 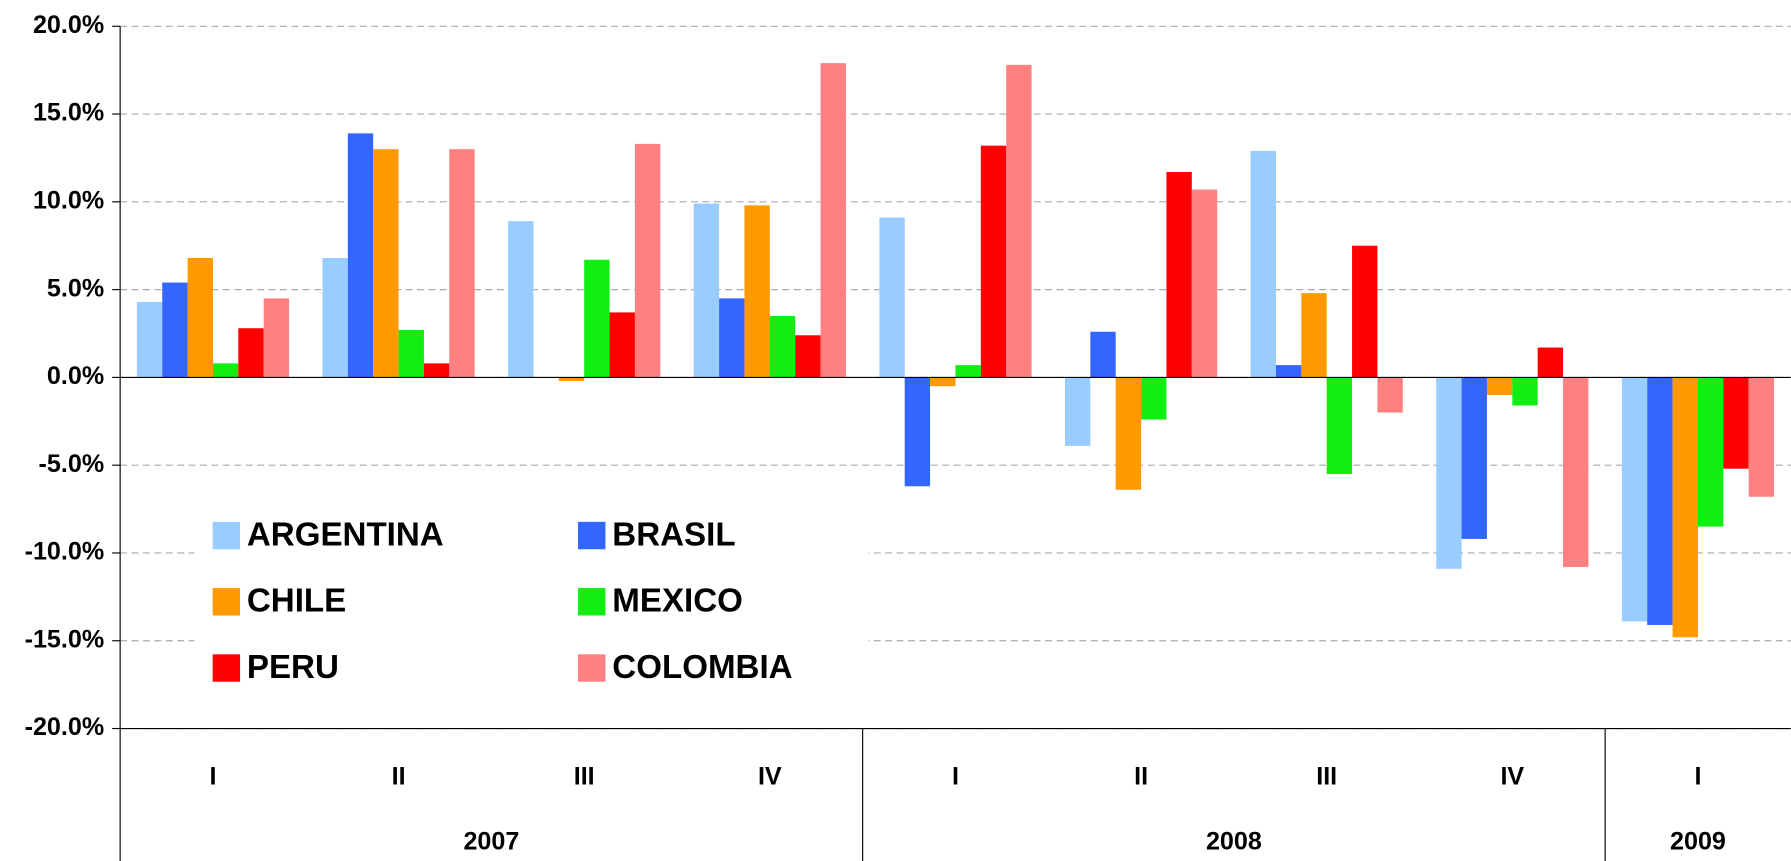 What do you see at coordinates (345, 534) in the screenshot?
I see `legend-label: ARGENTINA` at bounding box center [345, 534].